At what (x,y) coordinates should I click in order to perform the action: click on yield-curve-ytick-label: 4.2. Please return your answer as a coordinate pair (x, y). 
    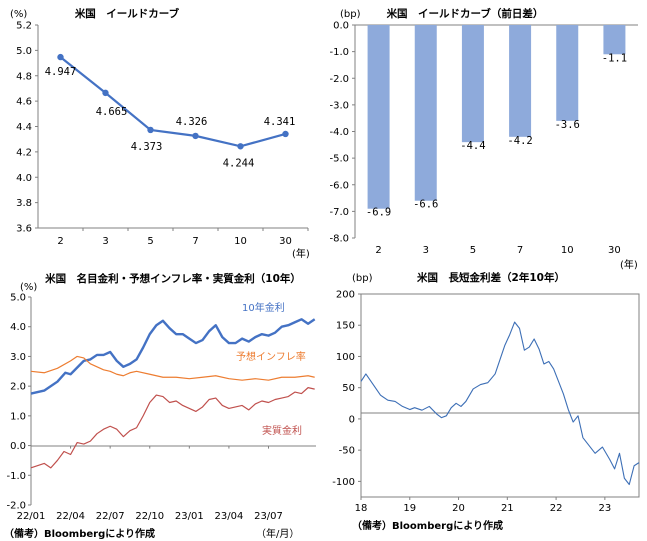
    Looking at the image, I should click on (24, 152).